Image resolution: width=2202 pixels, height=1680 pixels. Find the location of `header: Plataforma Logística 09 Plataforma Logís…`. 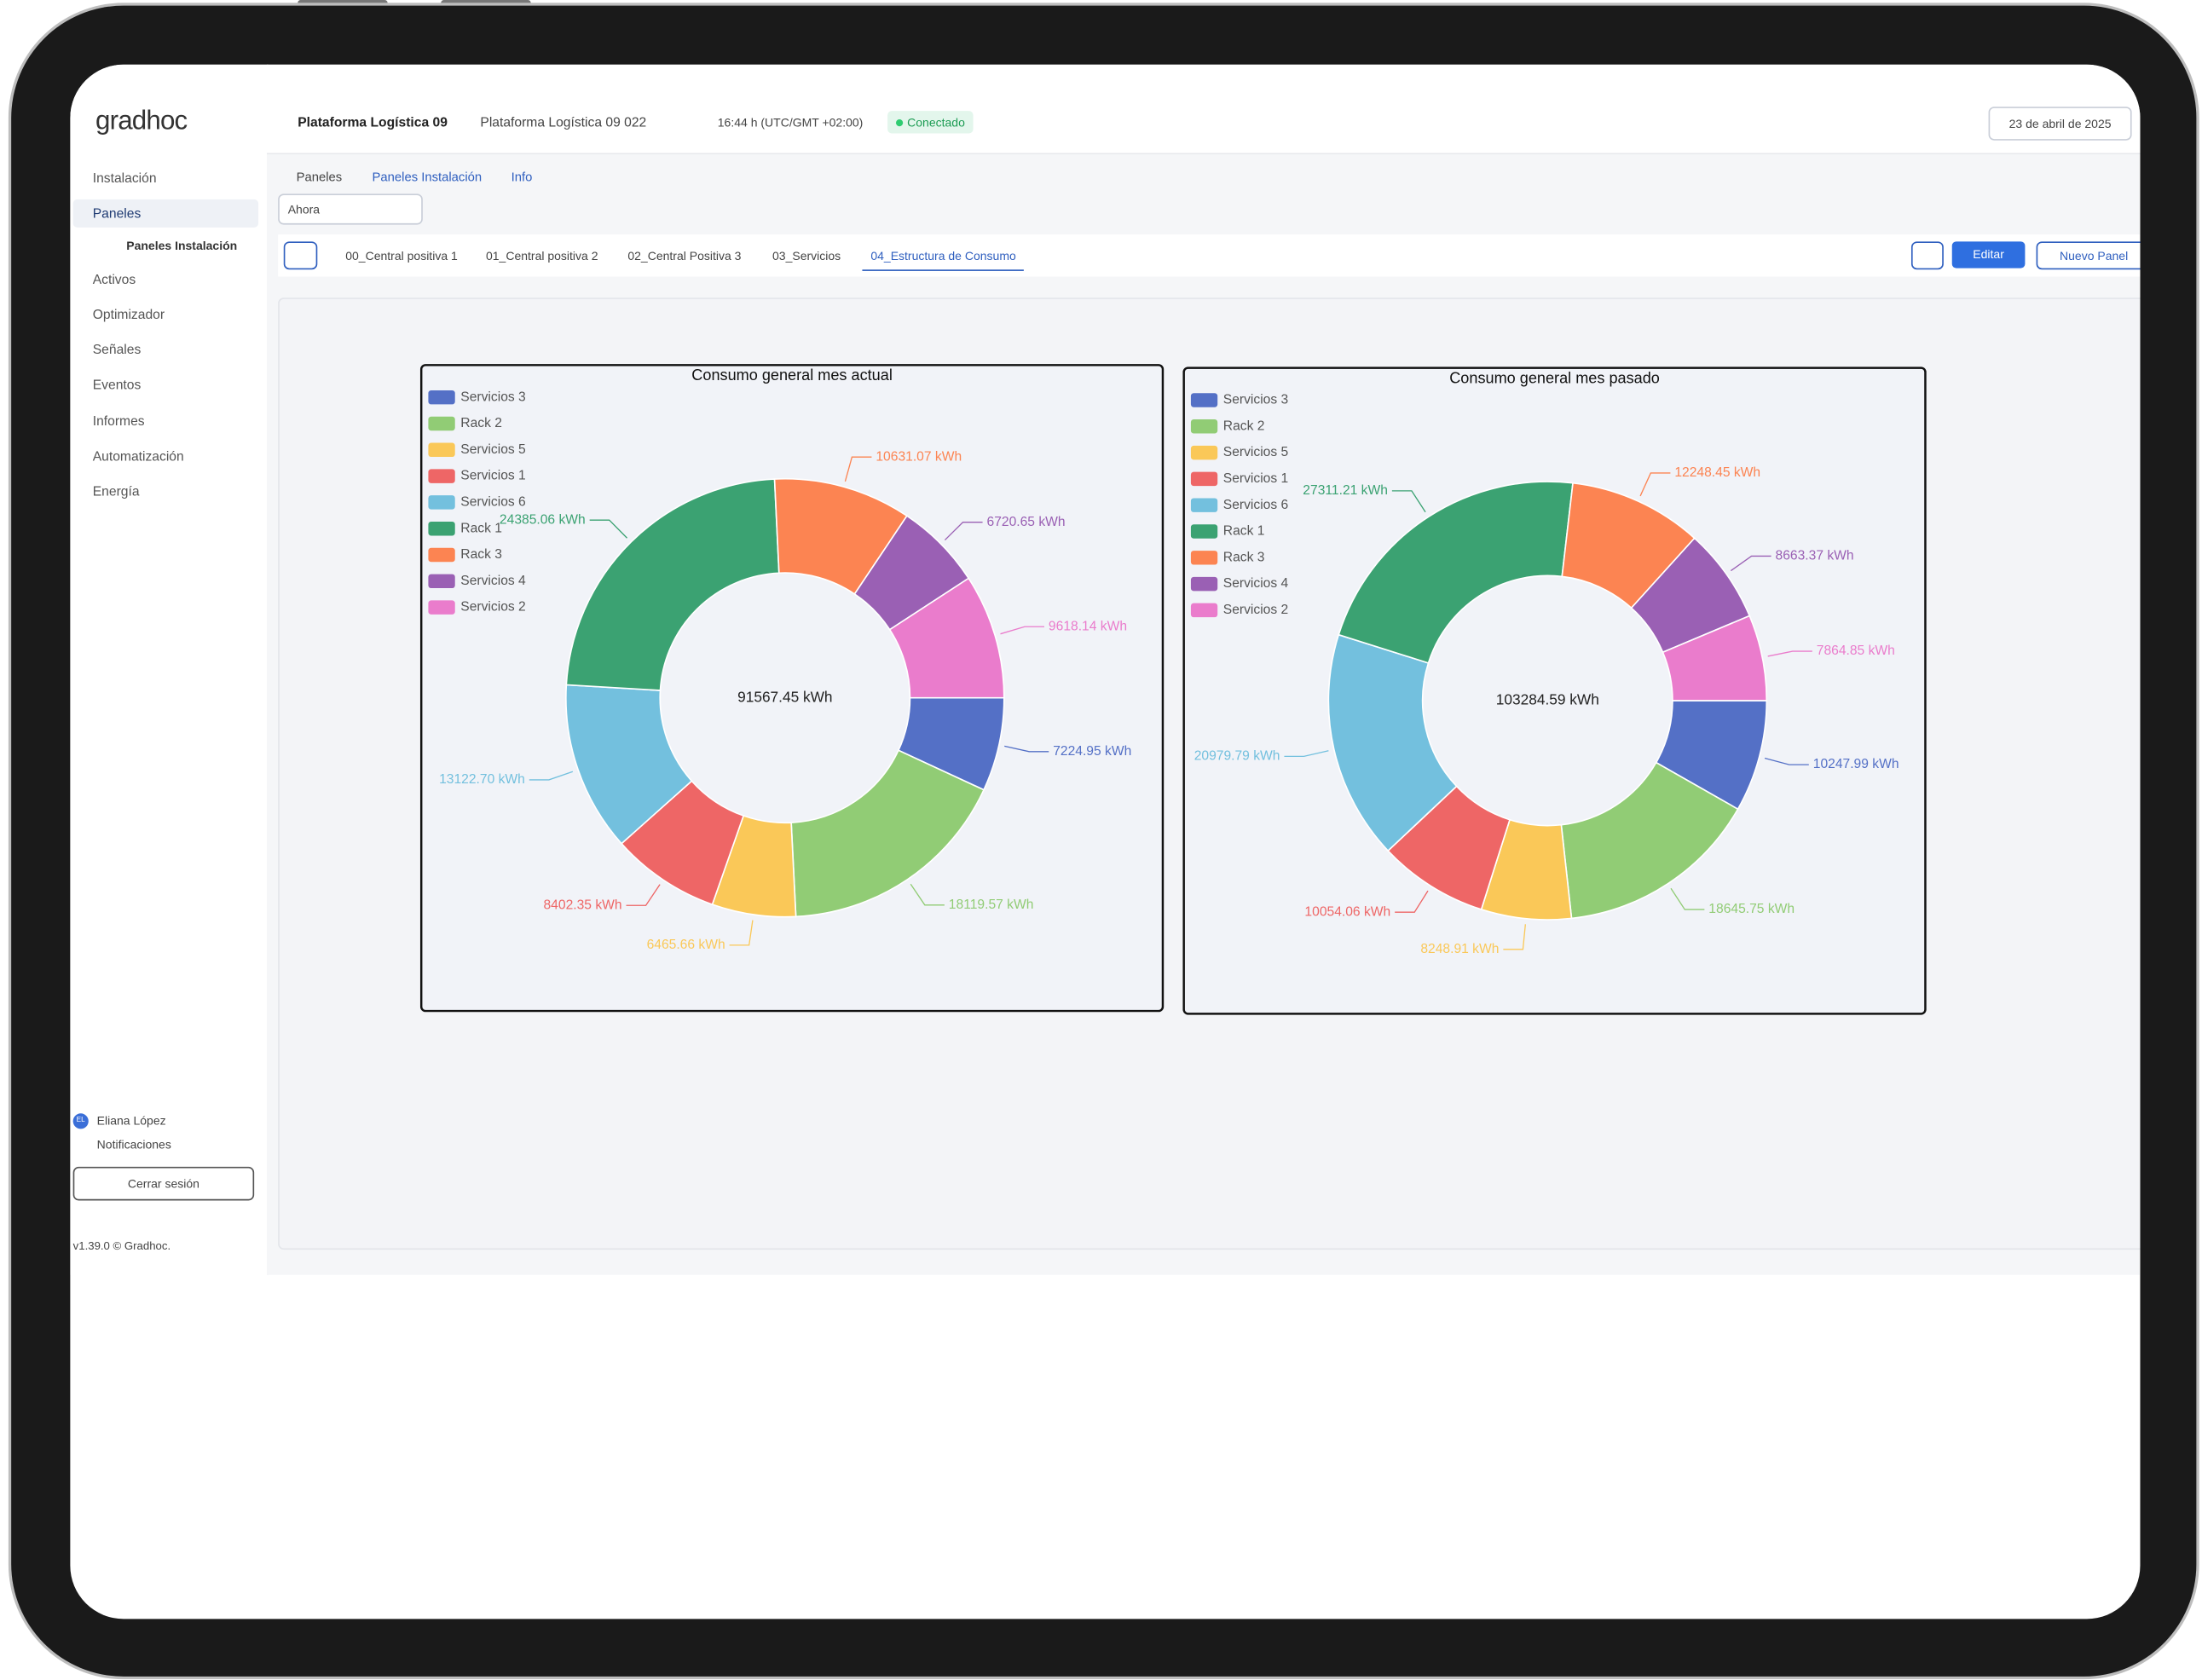

header: Plataforma Logística 09 Plataforma Logís… is located at coordinates (1204, 109).